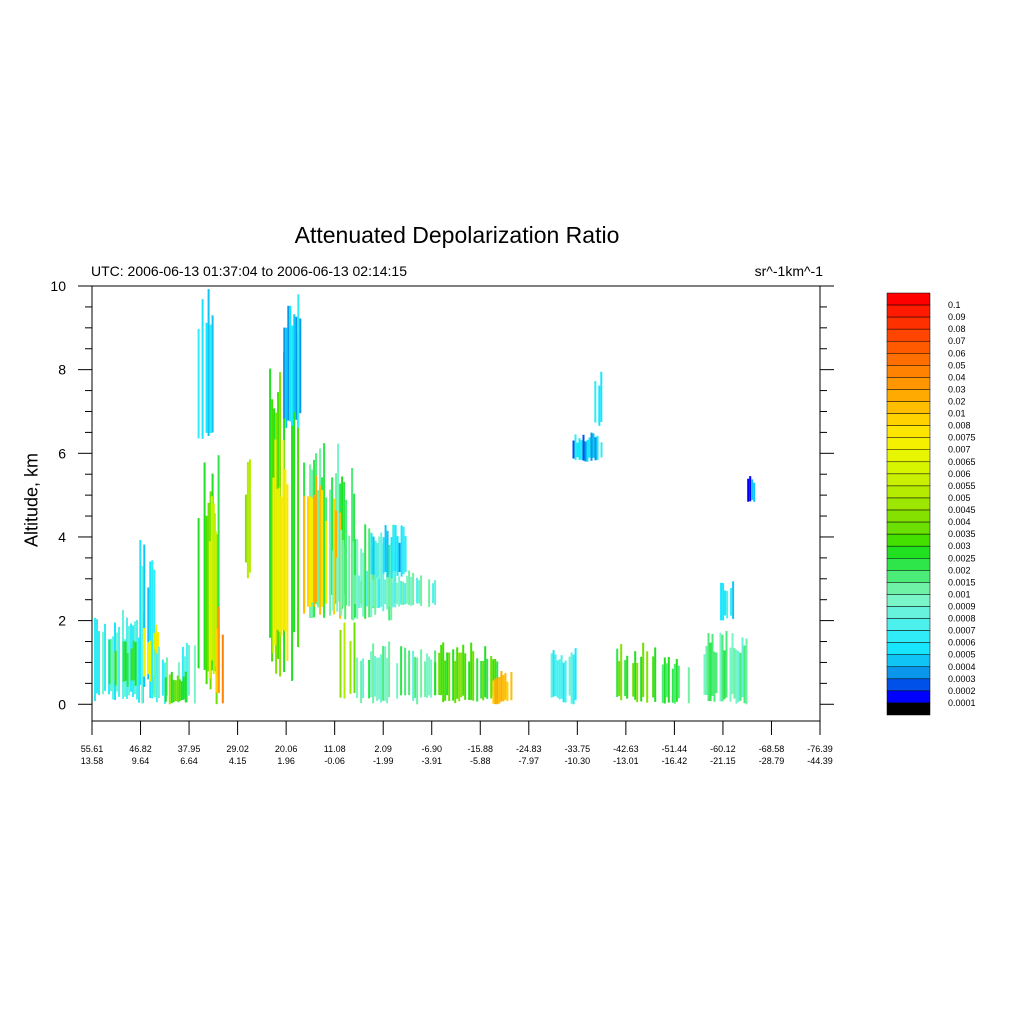  What do you see at coordinates (286, 761) in the screenshot?
I see `x-tick-label-lon: 1.96` at bounding box center [286, 761].